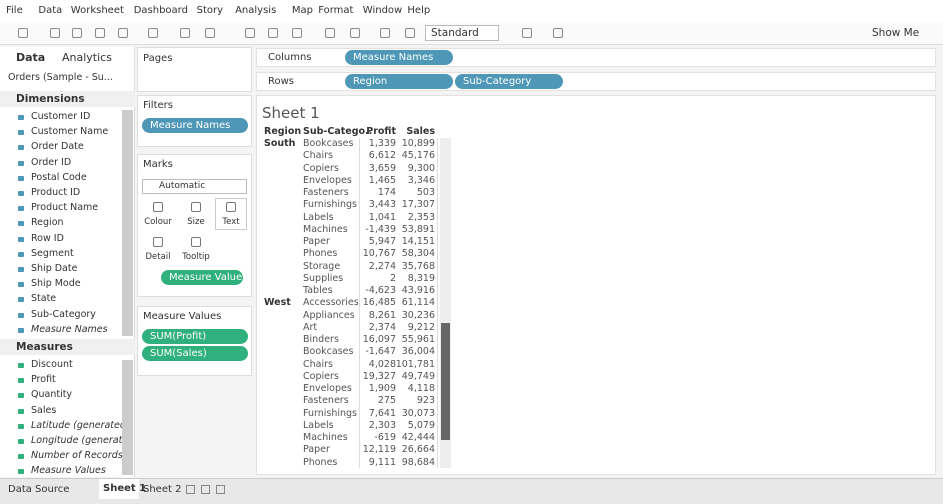 Image resolution: width=943 pixels, height=504 pixels. I want to click on profit-cell: 3,443, so click(382, 205).